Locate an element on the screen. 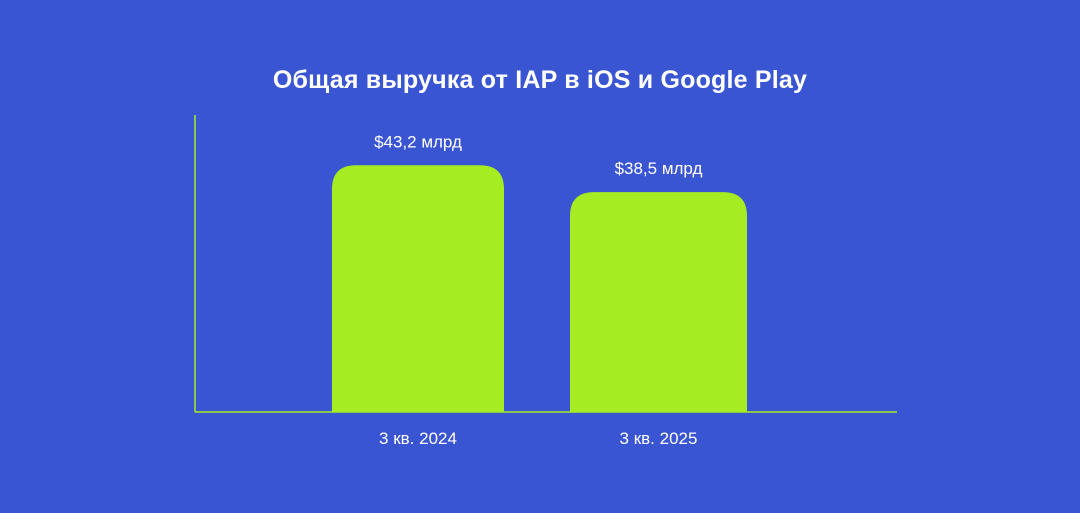 This screenshot has height=513, width=1080. x-tick-label-2: 3 кв. 2025 is located at coordinates (659, 438).